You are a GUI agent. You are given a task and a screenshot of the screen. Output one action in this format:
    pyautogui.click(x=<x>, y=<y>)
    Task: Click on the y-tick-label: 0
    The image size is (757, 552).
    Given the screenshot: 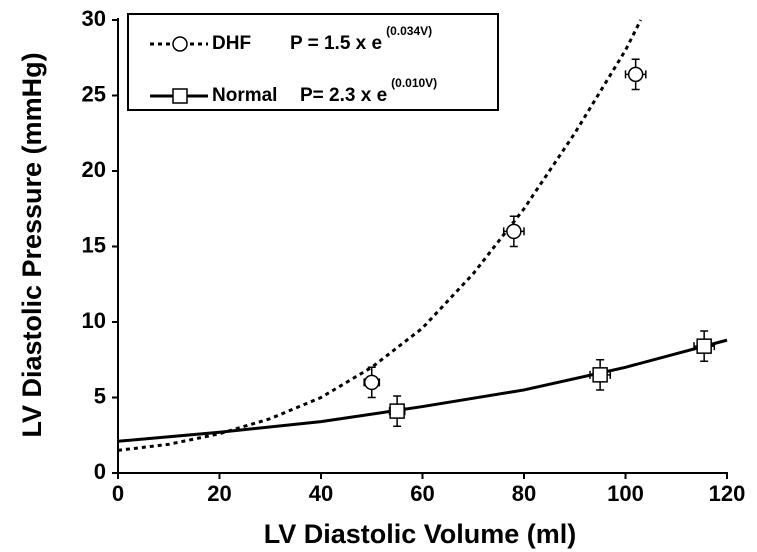 What is the action you would take?
    pyautogui.click(x=100, y=471)
    